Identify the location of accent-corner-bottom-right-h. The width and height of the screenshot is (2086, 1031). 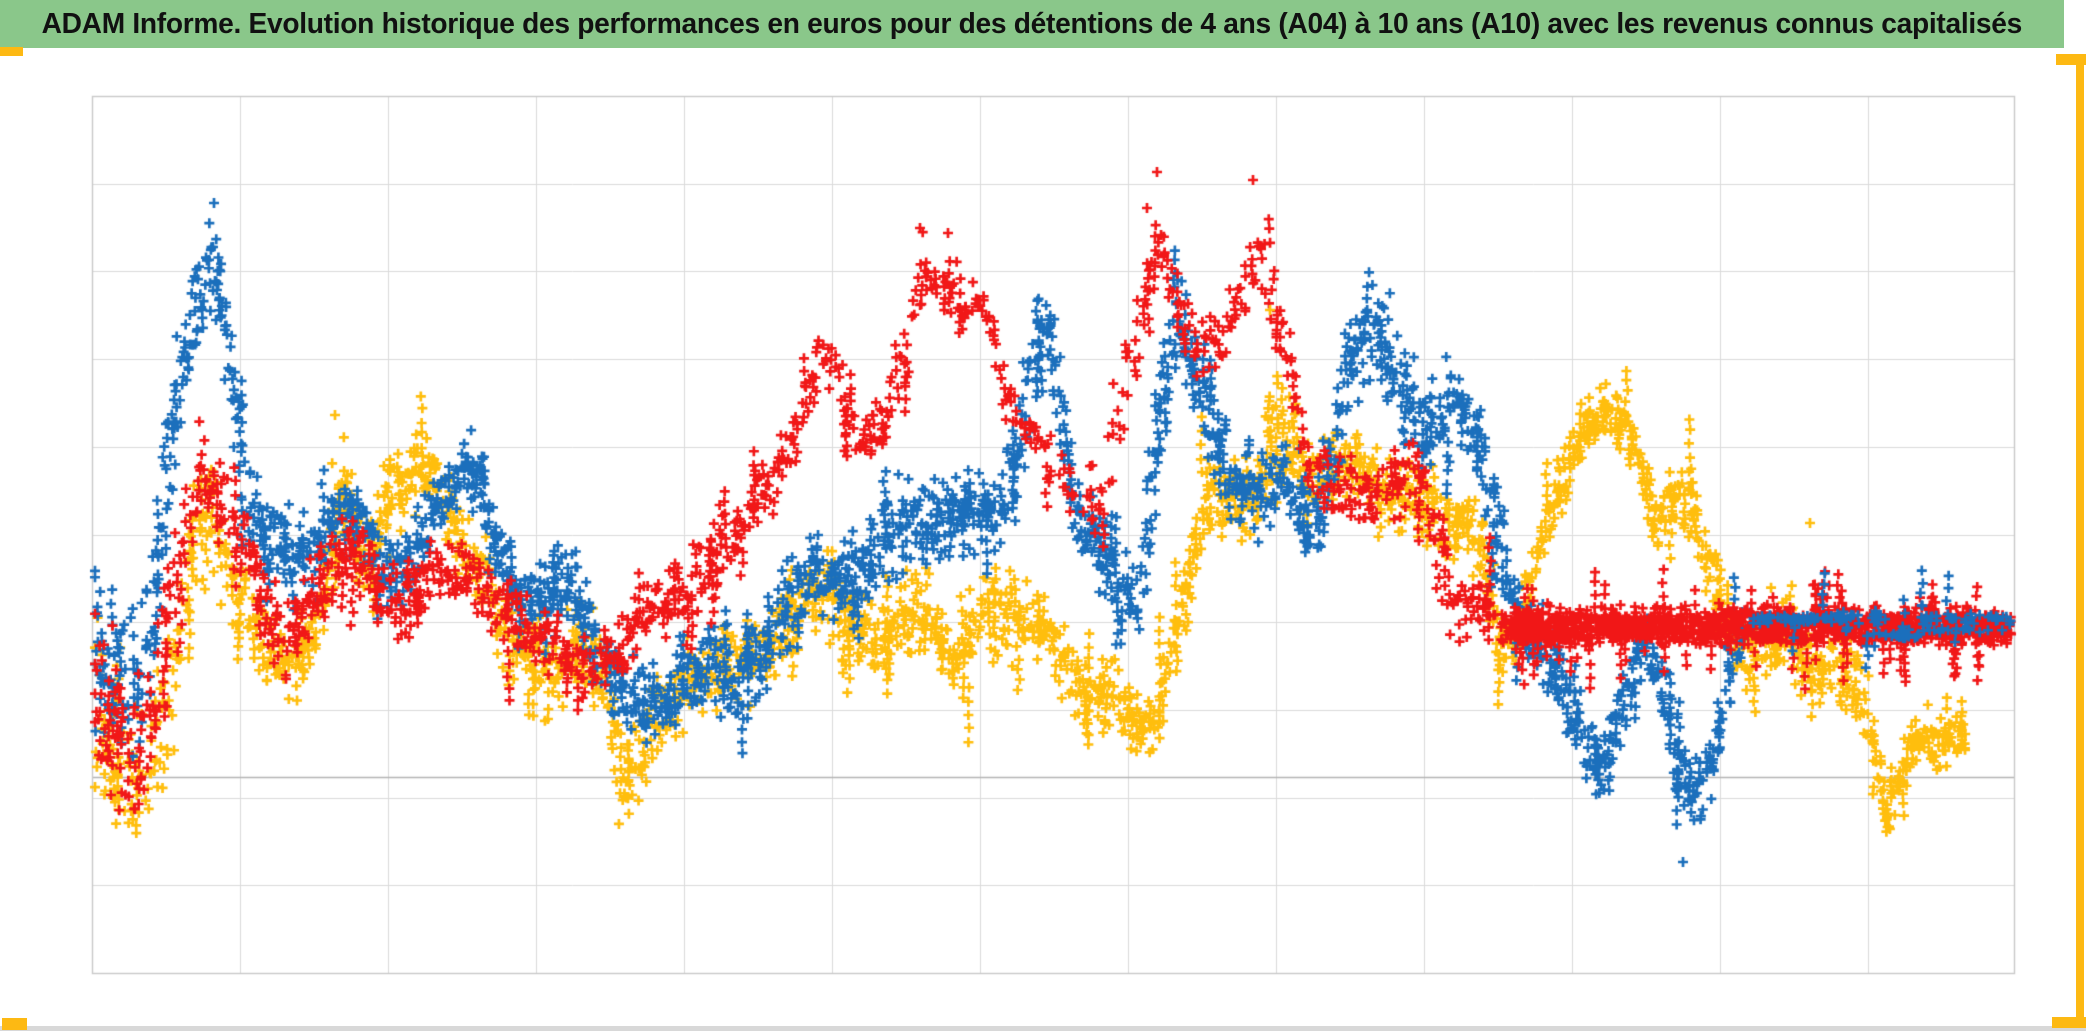
(2069, 1022).